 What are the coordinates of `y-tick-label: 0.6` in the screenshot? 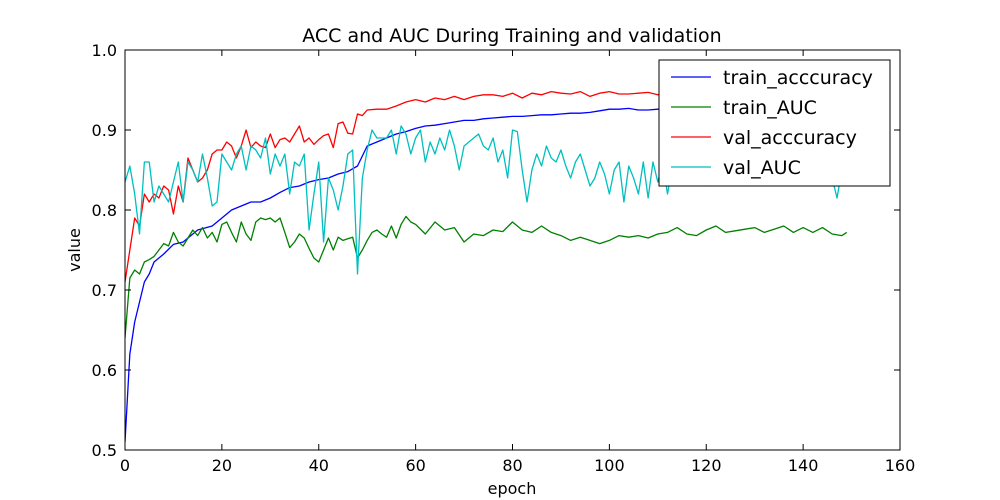 It's located at (104, 370).